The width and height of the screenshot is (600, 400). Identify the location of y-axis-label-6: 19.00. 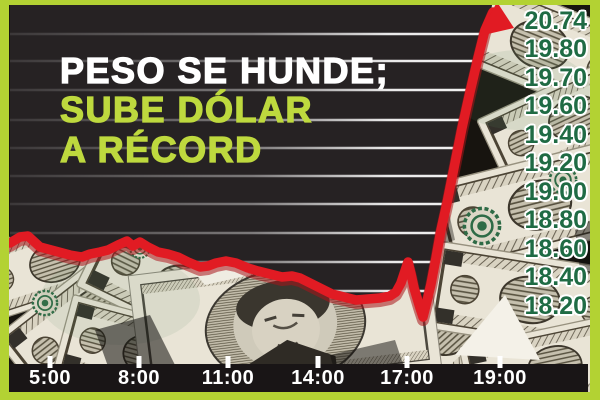
(555, 192).